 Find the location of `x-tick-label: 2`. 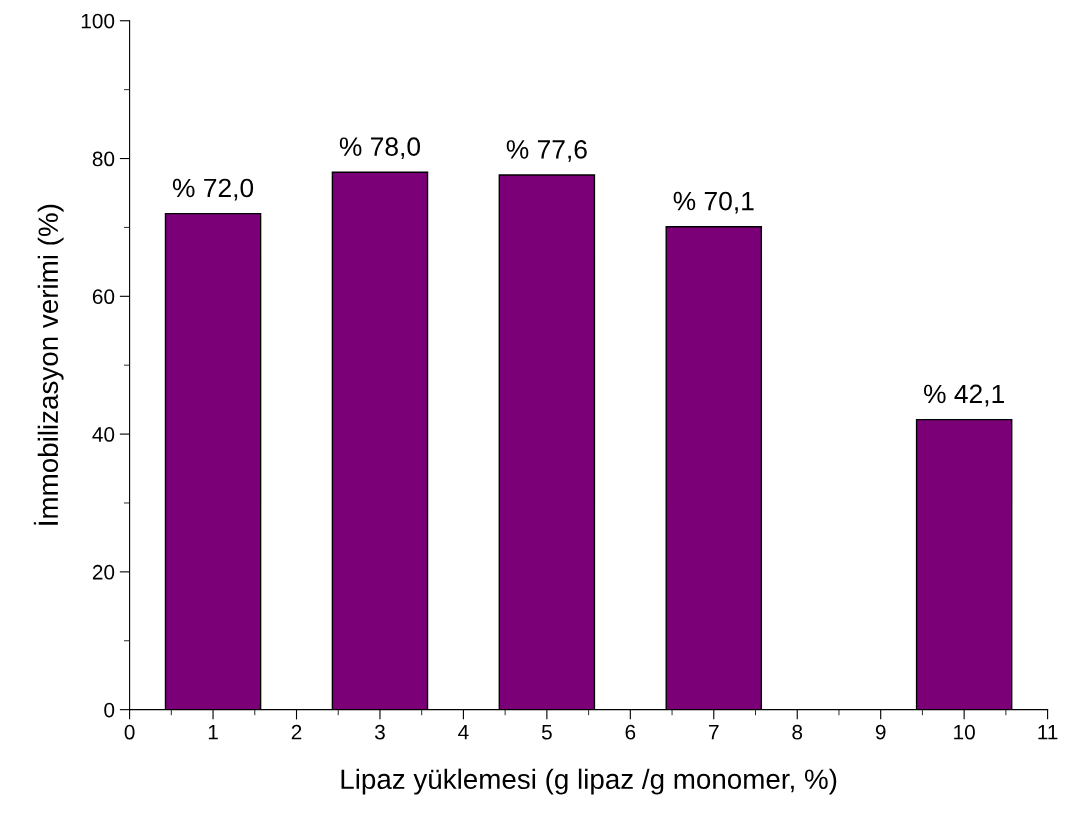

x-tick-label: 2 is located at coordinates (296, 732).